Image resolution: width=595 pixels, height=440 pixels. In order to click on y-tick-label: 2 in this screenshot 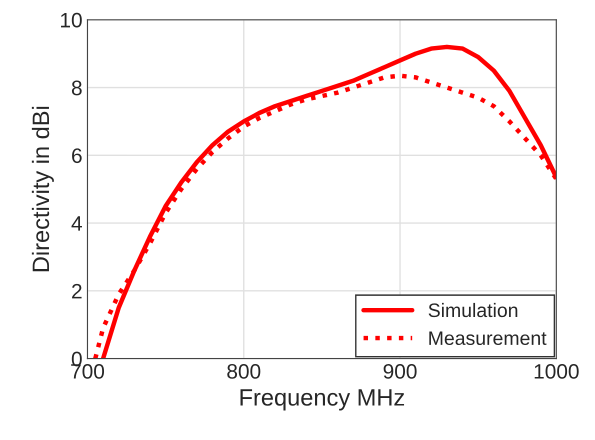, I will do `click(77, 291)`.